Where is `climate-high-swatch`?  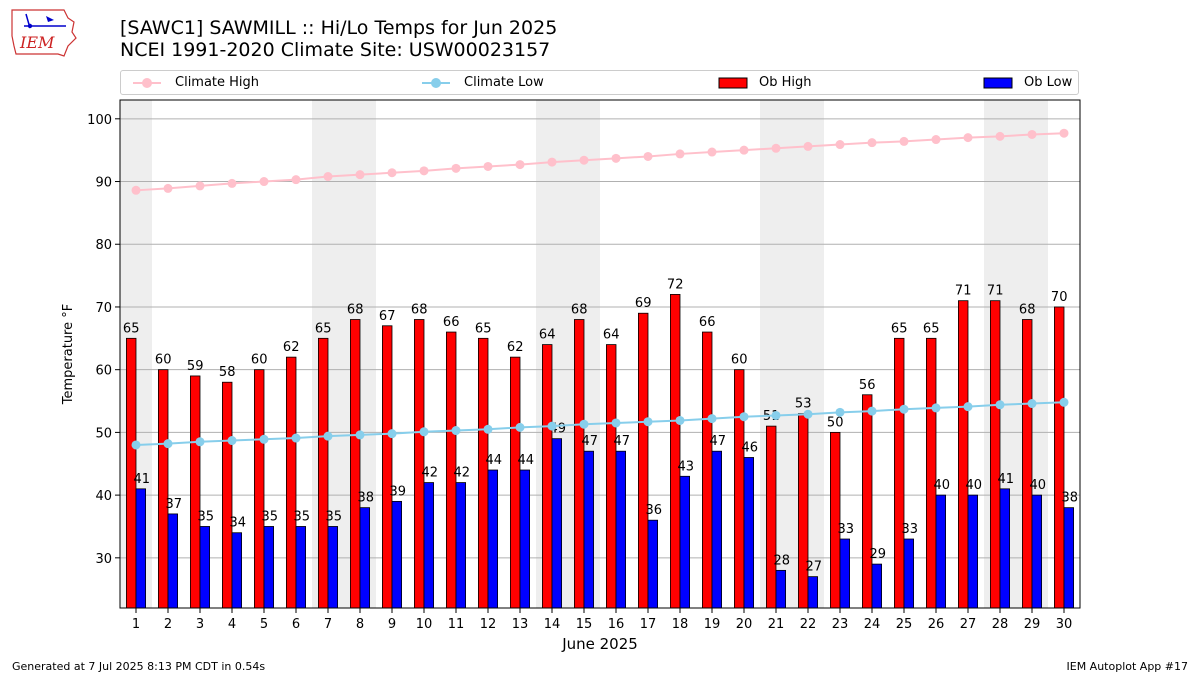 climate-high-swatch is located at coordinates (147, 83).